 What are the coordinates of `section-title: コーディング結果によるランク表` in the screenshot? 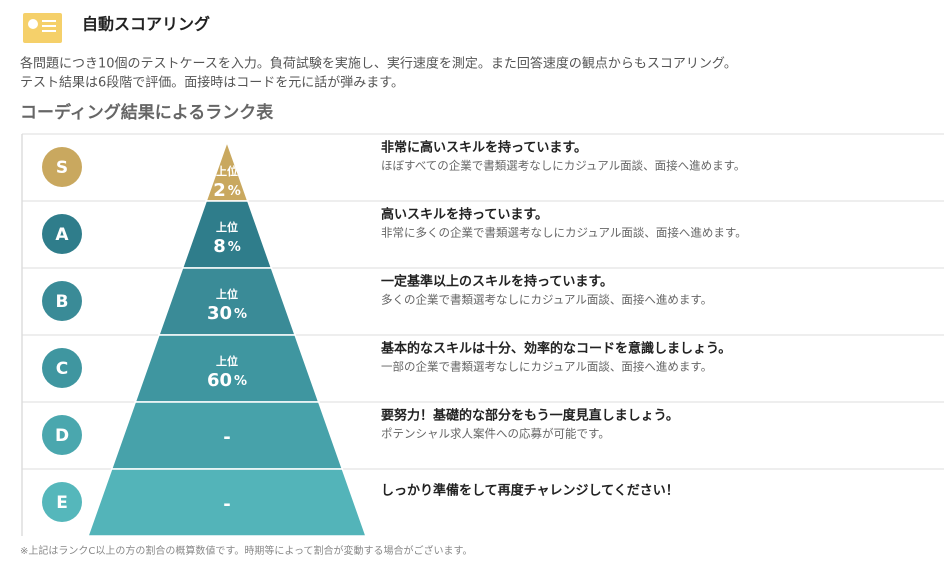 It's located at (147, 112).